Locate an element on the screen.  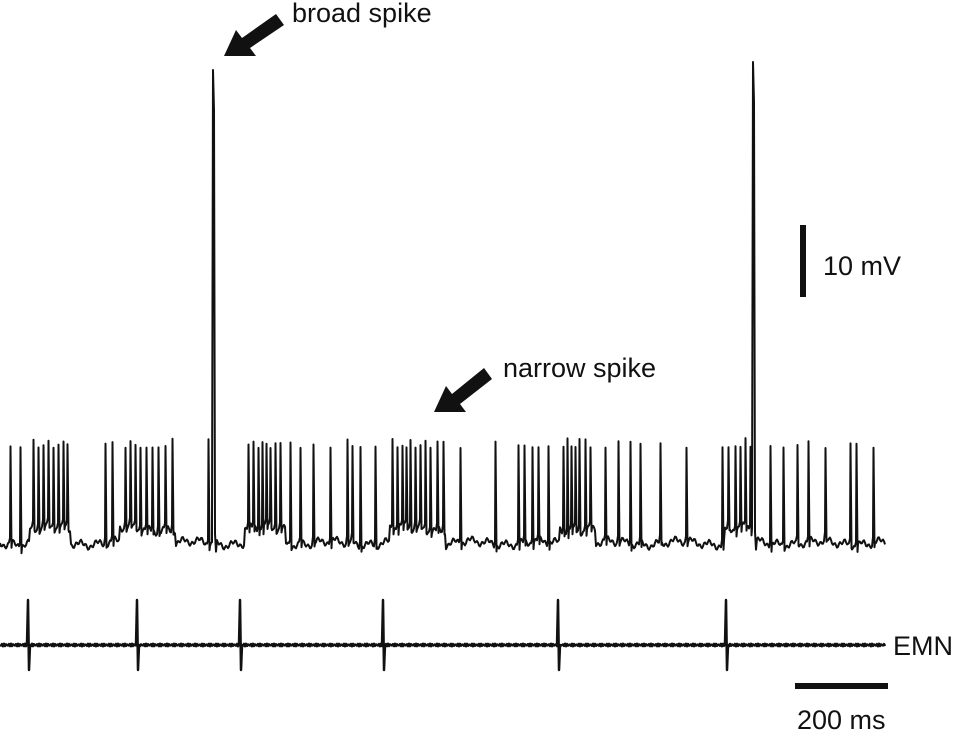
scale-label: 10 mV is located at coordinates (862, 266).